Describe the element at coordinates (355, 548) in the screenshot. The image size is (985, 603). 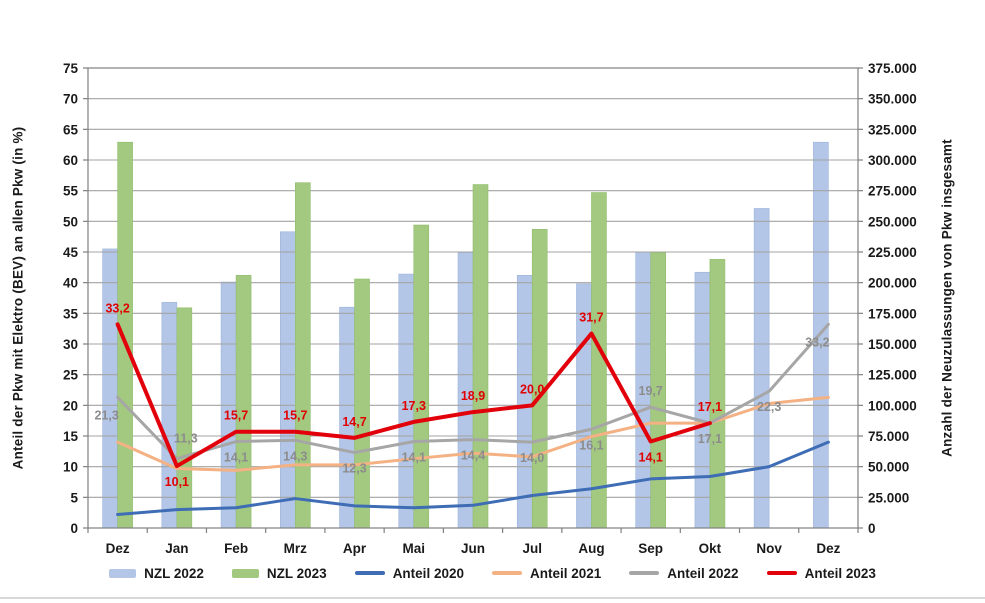
I see `month-label: Apr` at that location.